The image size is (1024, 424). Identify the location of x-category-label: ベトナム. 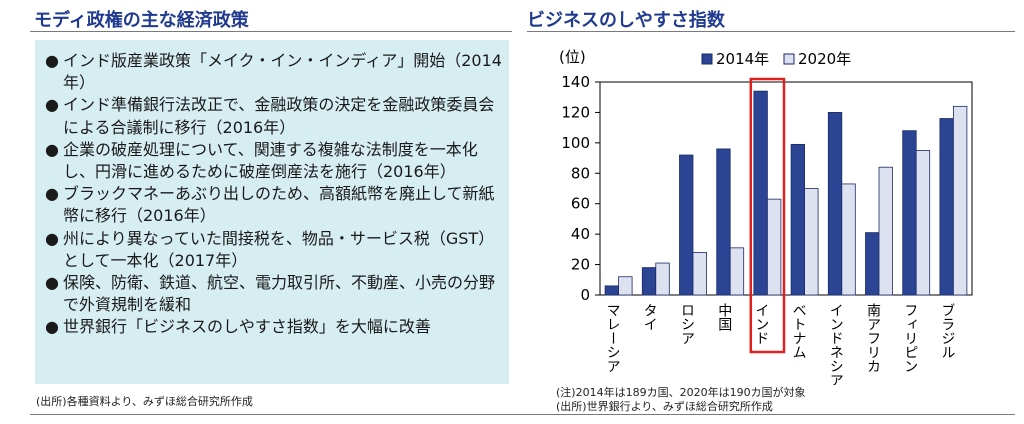
(799, 331).